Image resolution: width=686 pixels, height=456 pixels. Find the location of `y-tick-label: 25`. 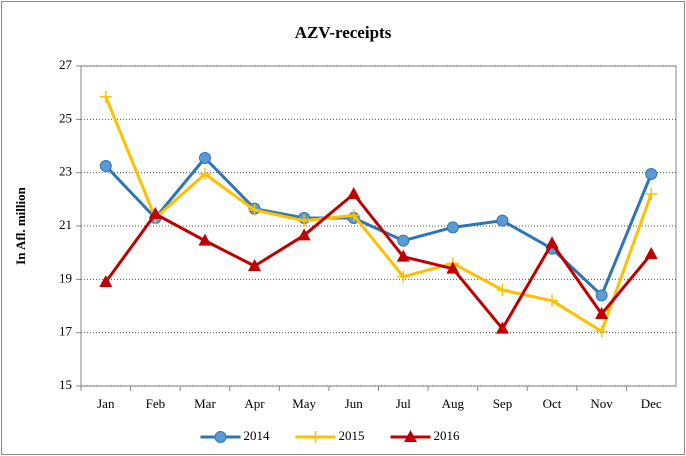

y-tick-label: 25 is located at coordinates (65, 117).